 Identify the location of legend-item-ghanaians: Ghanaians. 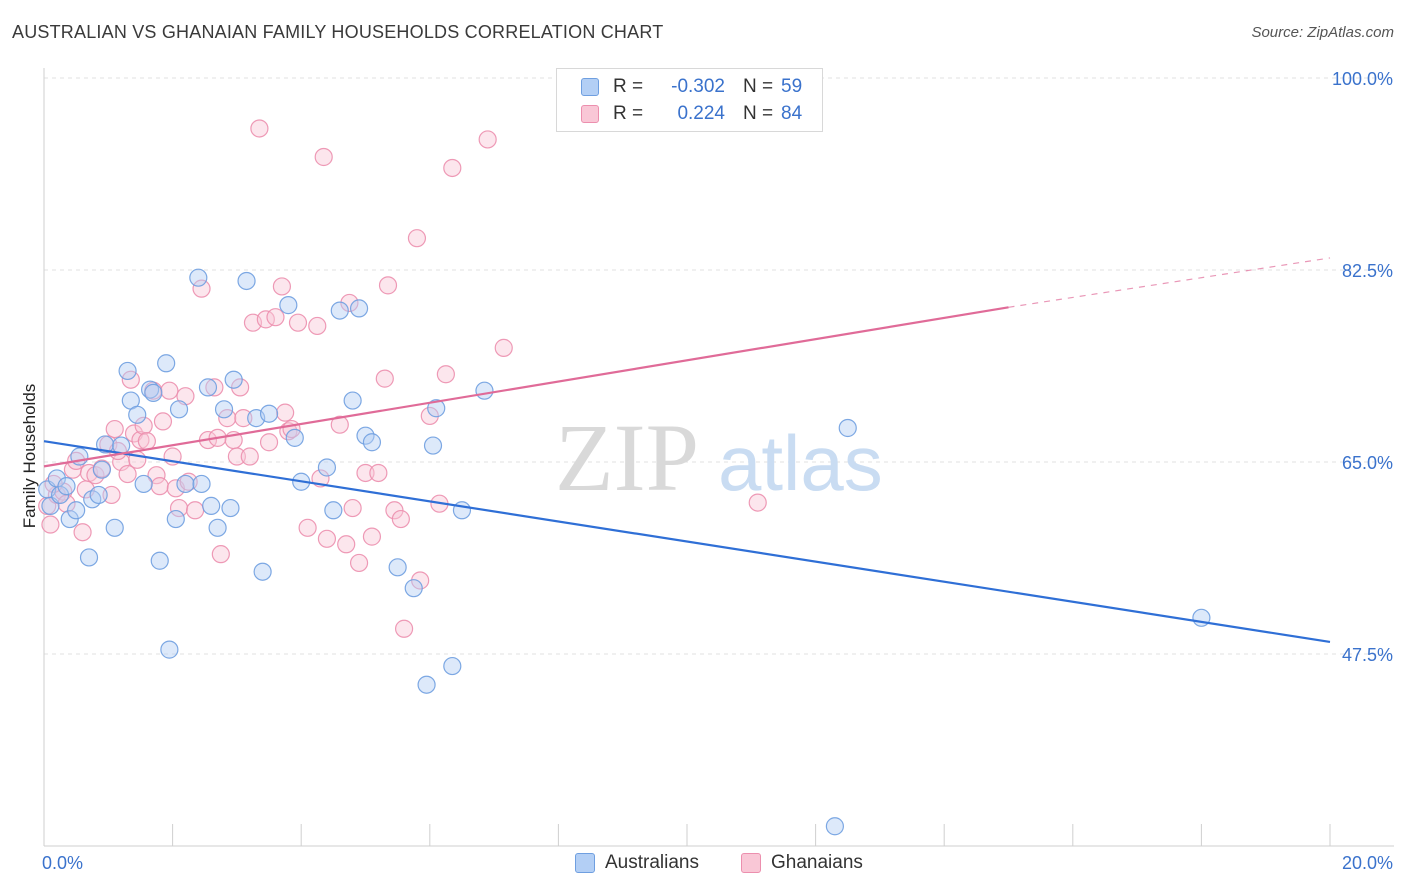
(802, 863).